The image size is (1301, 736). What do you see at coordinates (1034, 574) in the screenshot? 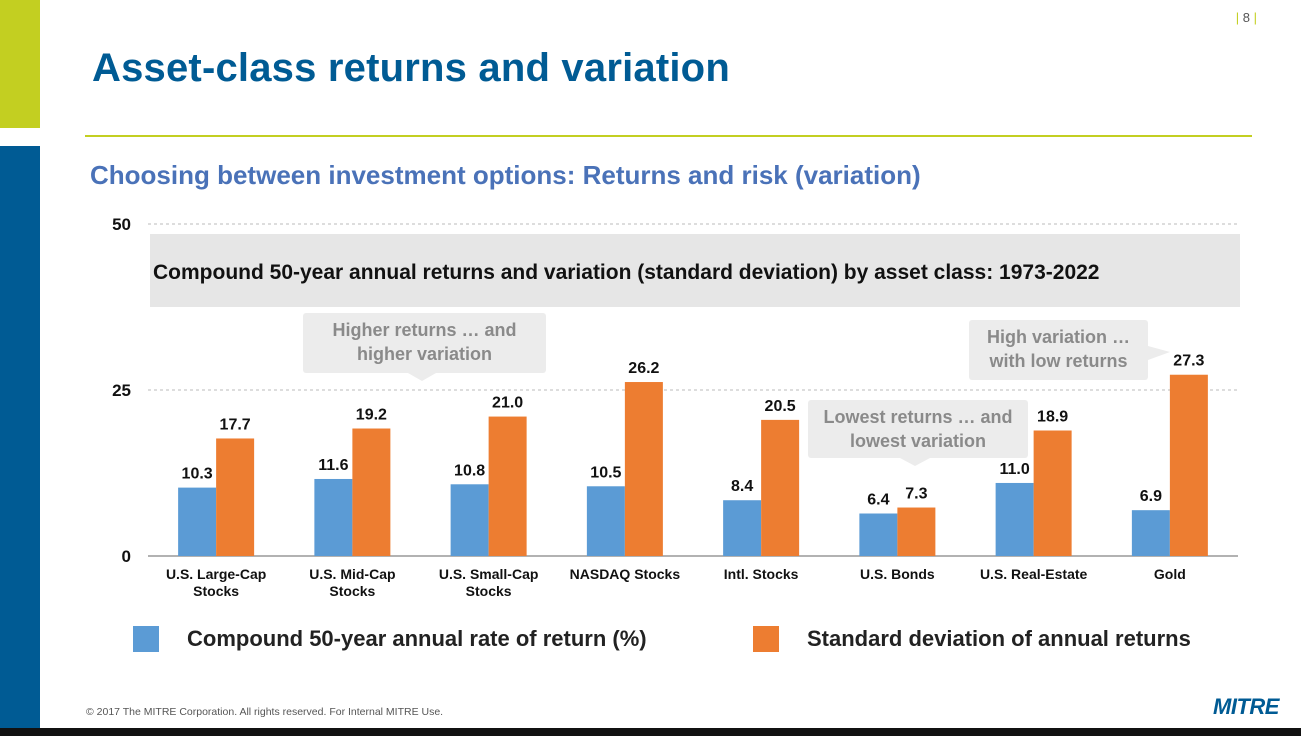
I see `x-tick-label: U.S. Real-Estate` at bounding box center [1034, 574].